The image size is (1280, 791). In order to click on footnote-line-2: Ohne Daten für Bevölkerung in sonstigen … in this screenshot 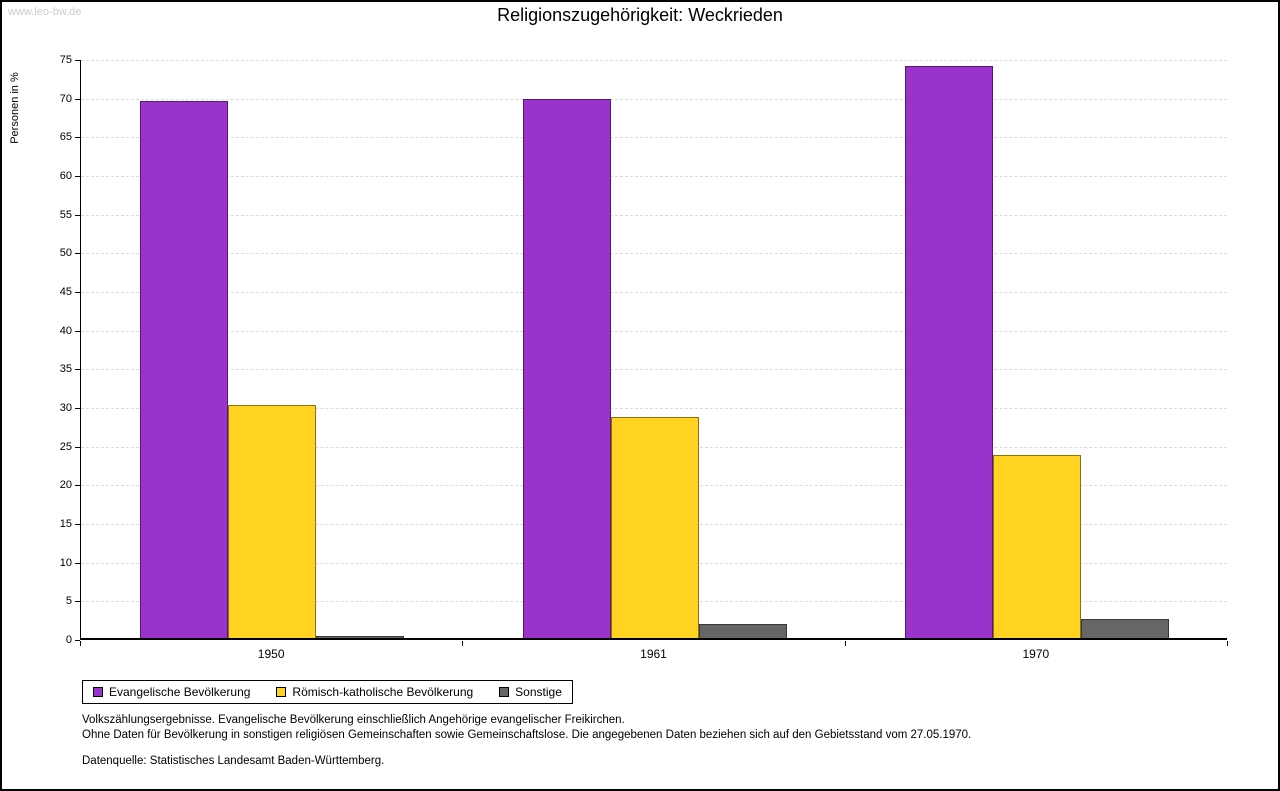, I will do `click(527, 735)`.